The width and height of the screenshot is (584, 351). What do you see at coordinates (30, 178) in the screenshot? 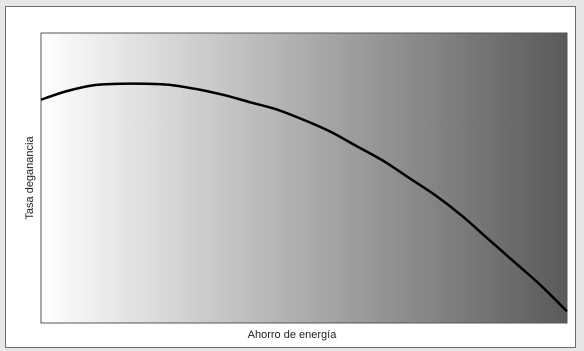
I see `y-axis-label: Tasa deganancia` at bounding box center [30, 178].